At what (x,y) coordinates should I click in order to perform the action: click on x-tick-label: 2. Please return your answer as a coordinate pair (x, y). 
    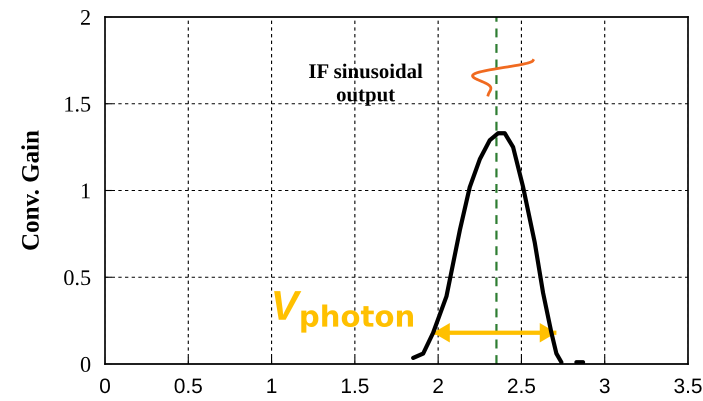
    Looking at the image, I should click on (438, 385).